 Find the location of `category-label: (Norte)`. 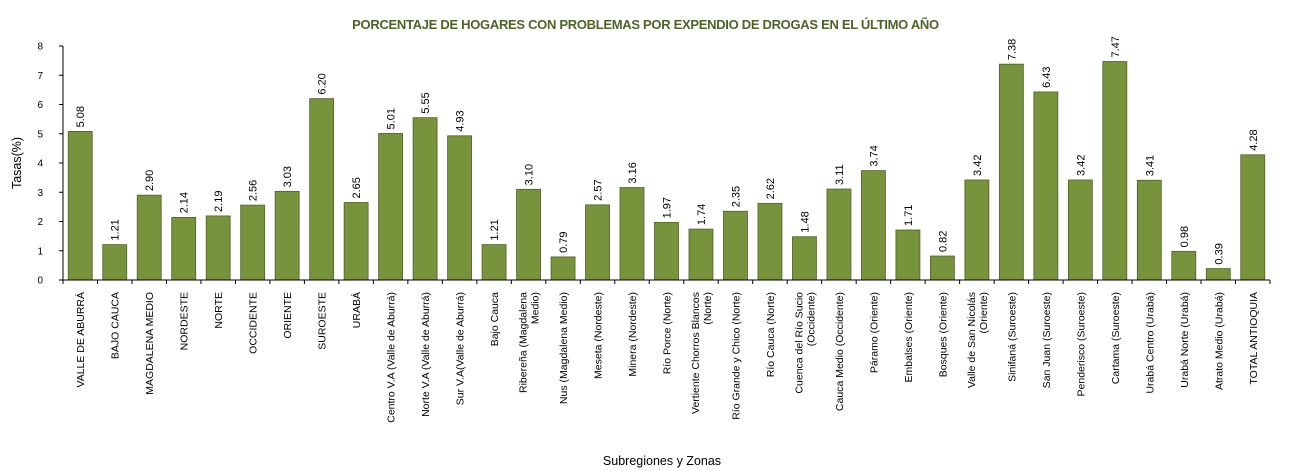

category-label: (Norte) is located at coordinates (708, 308).